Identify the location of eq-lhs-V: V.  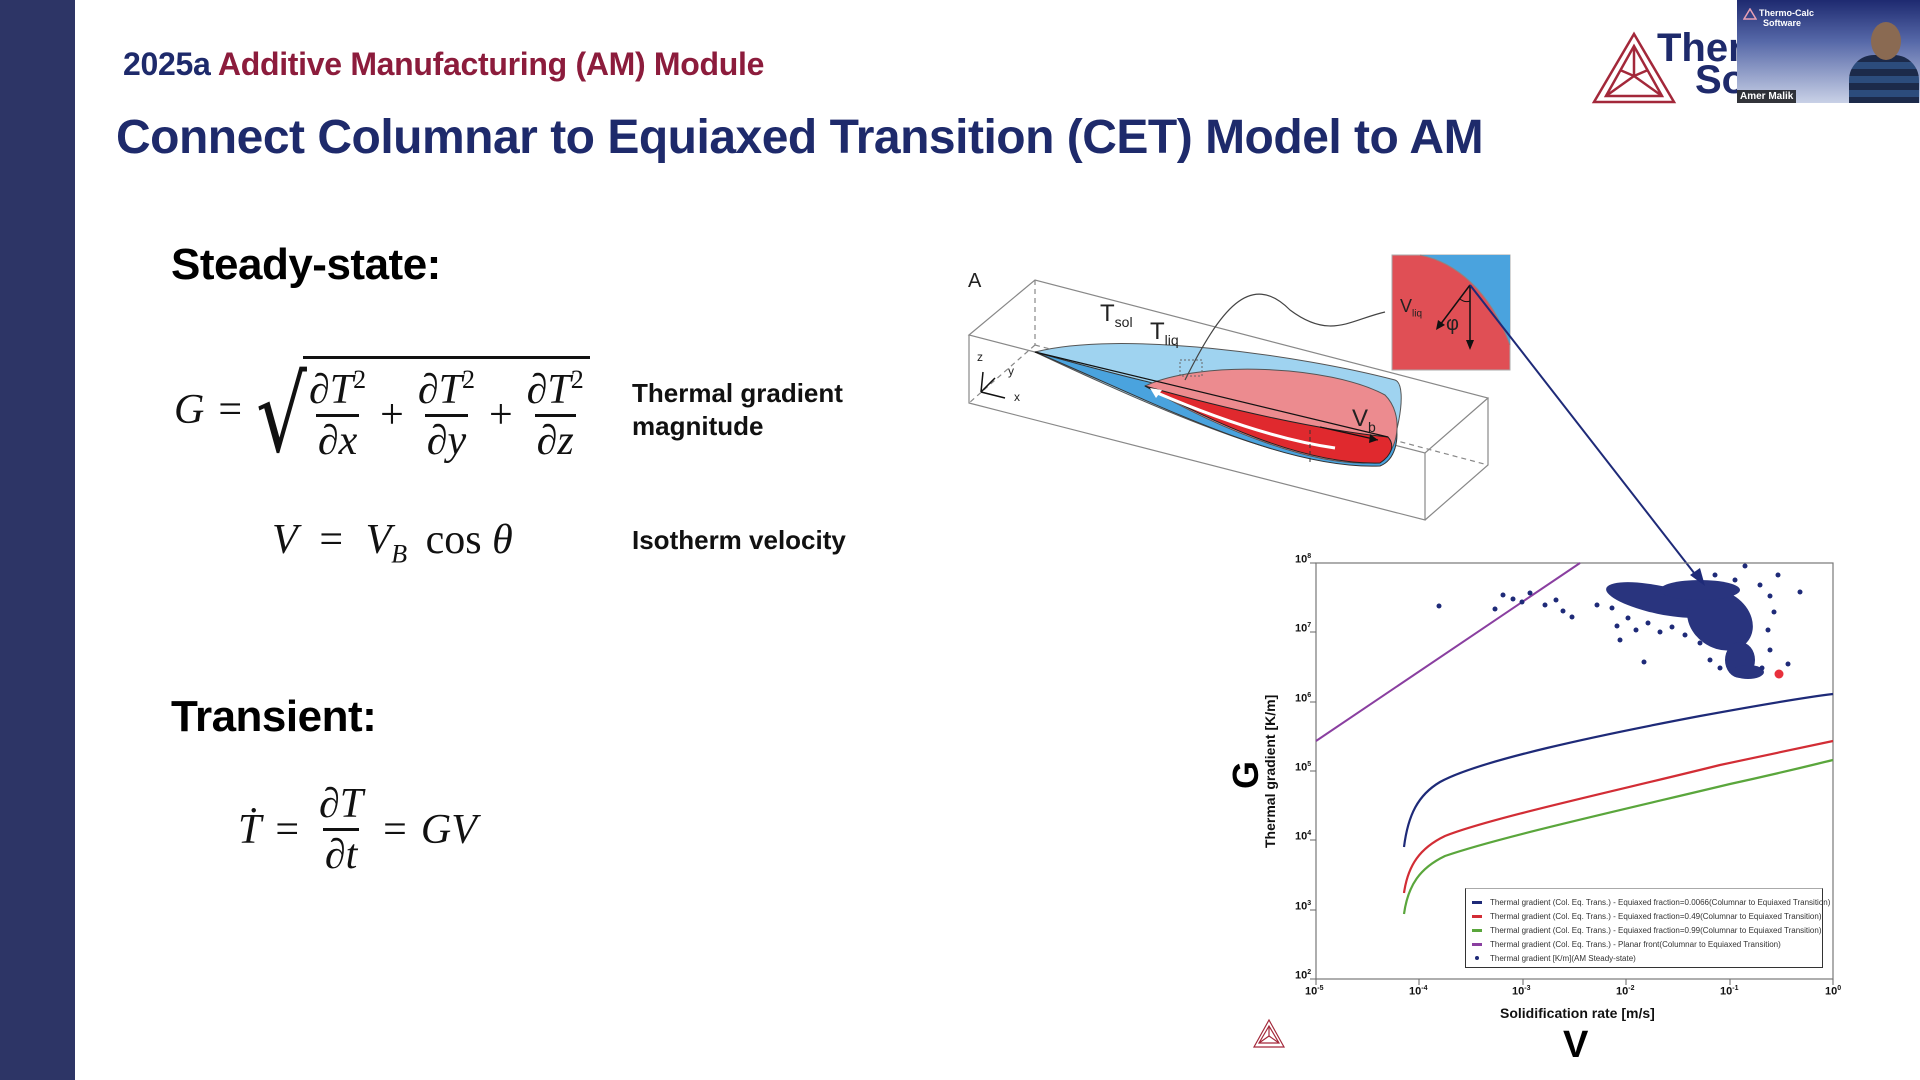
(284, 540).